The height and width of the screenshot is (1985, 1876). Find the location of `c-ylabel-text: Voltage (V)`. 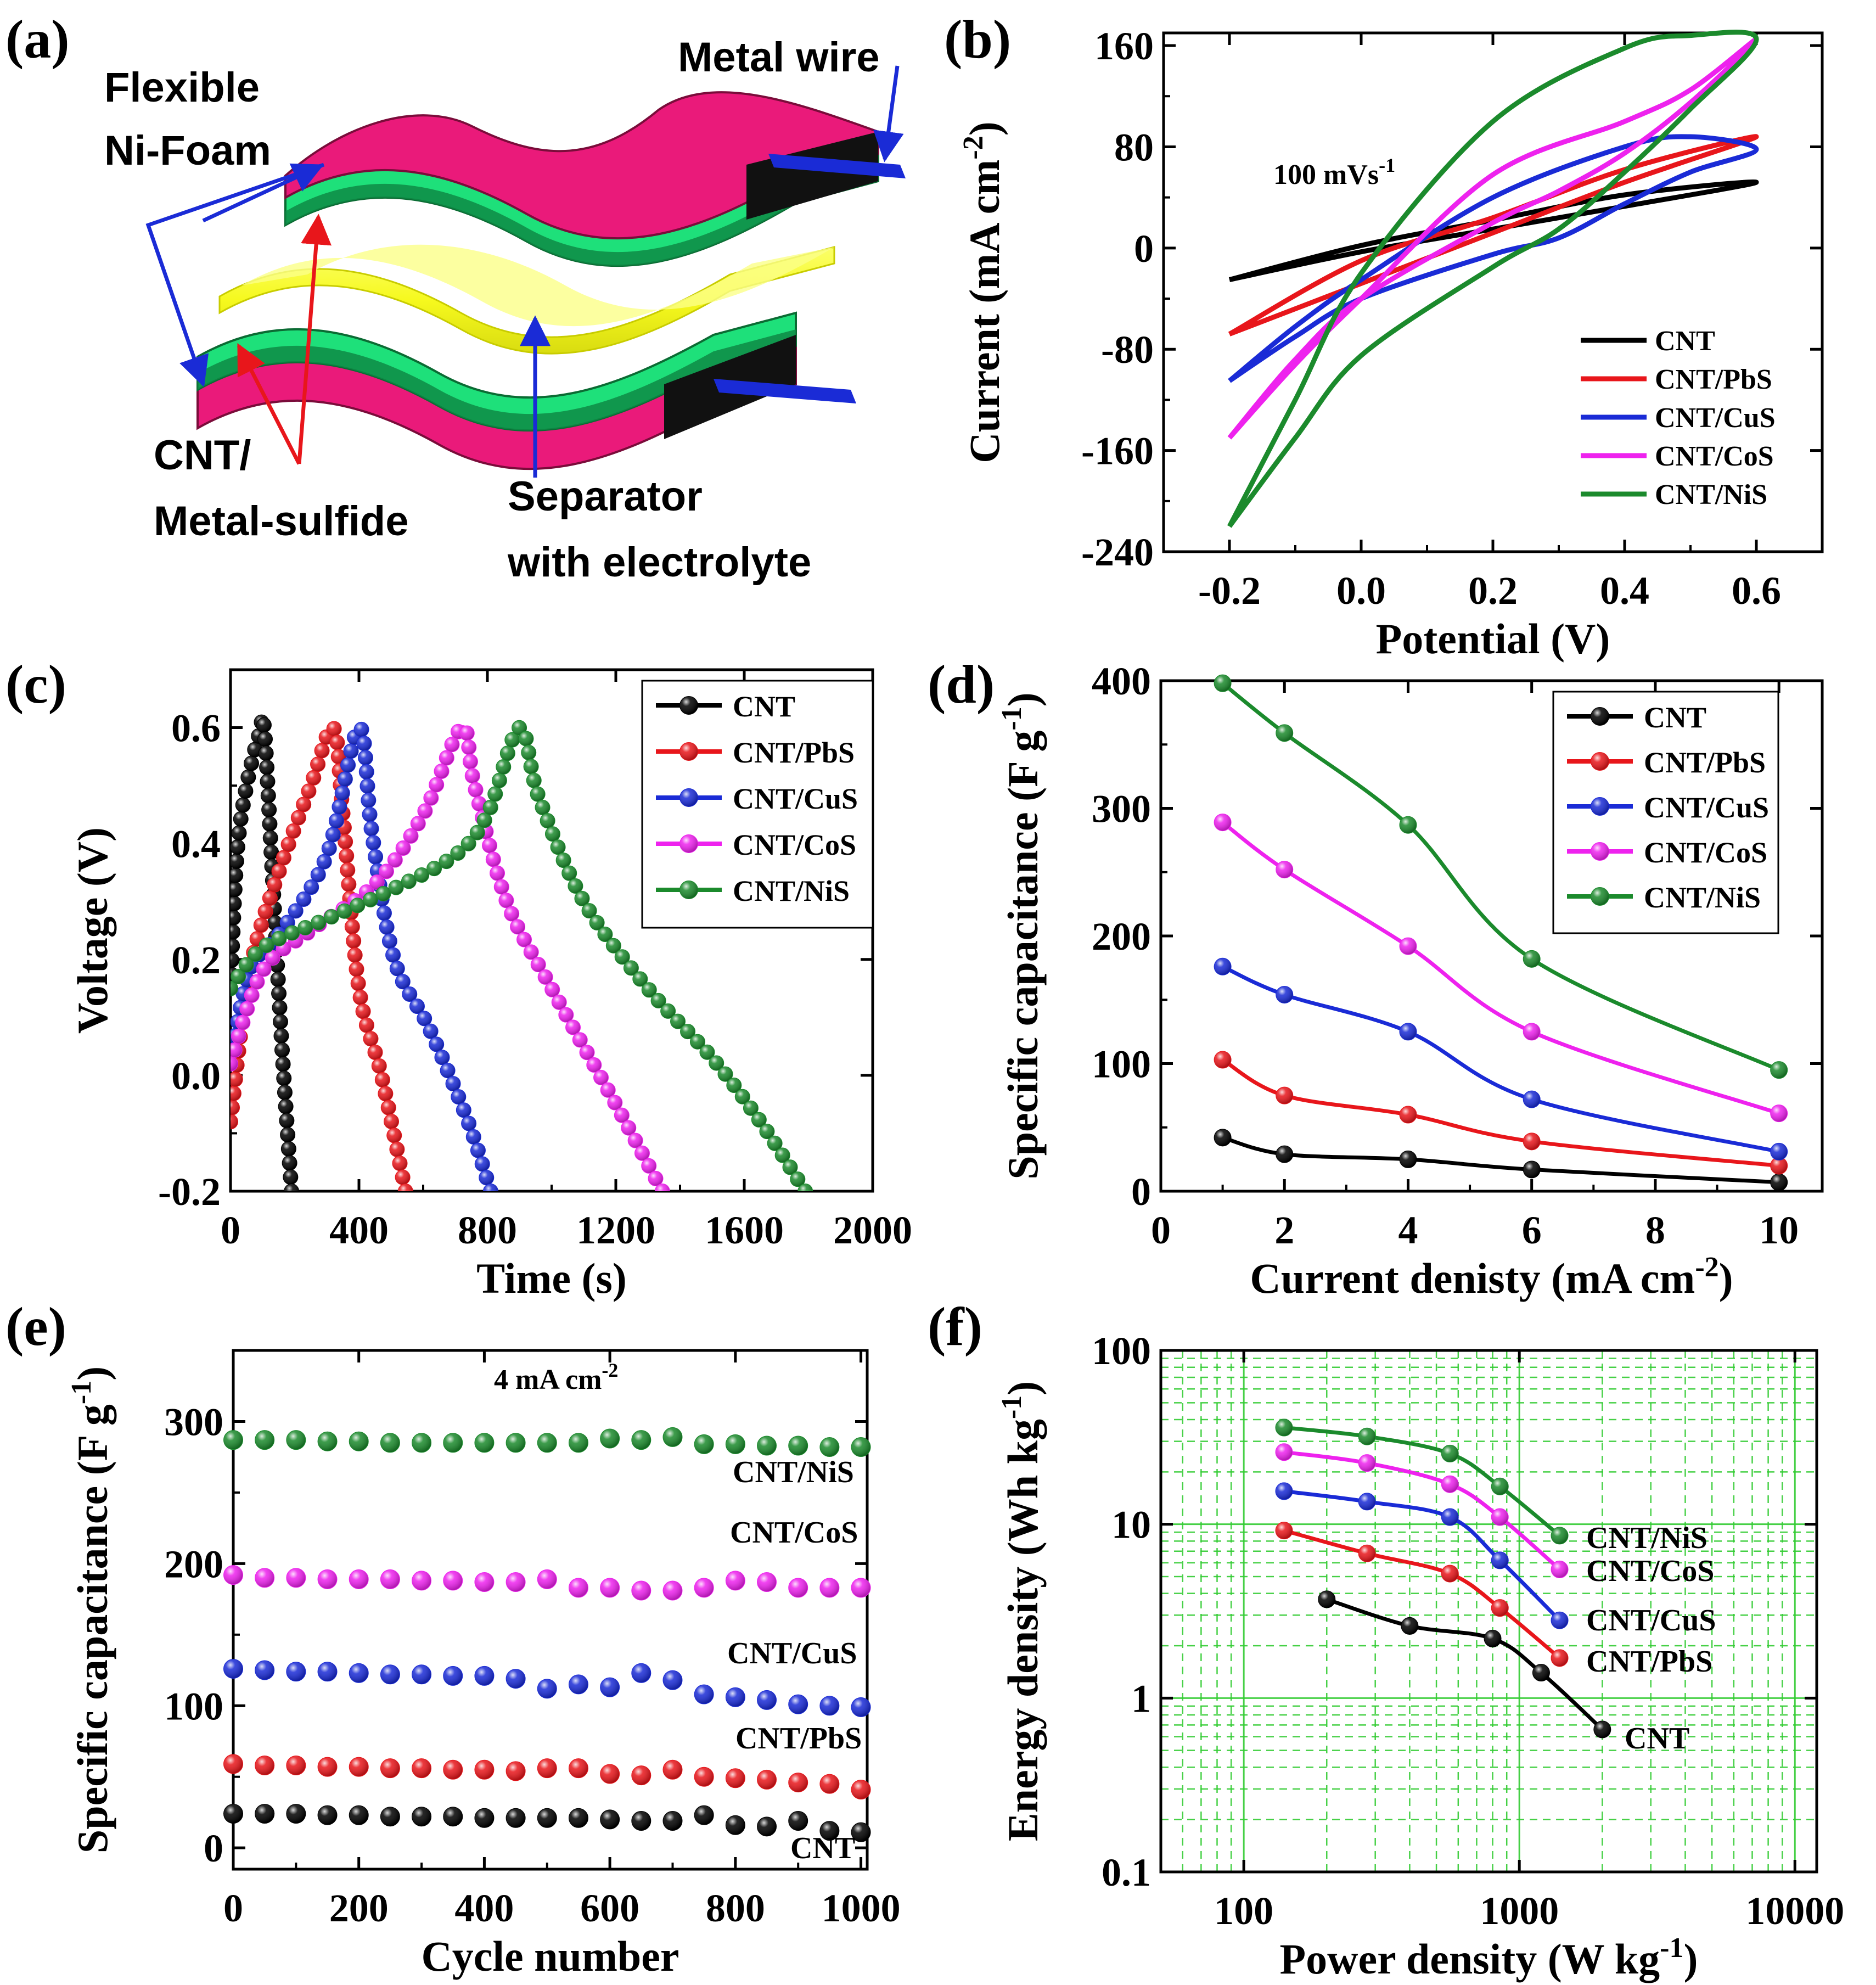

c-ylabel-text: Voltage (V) is located at coordinates (92, 930).